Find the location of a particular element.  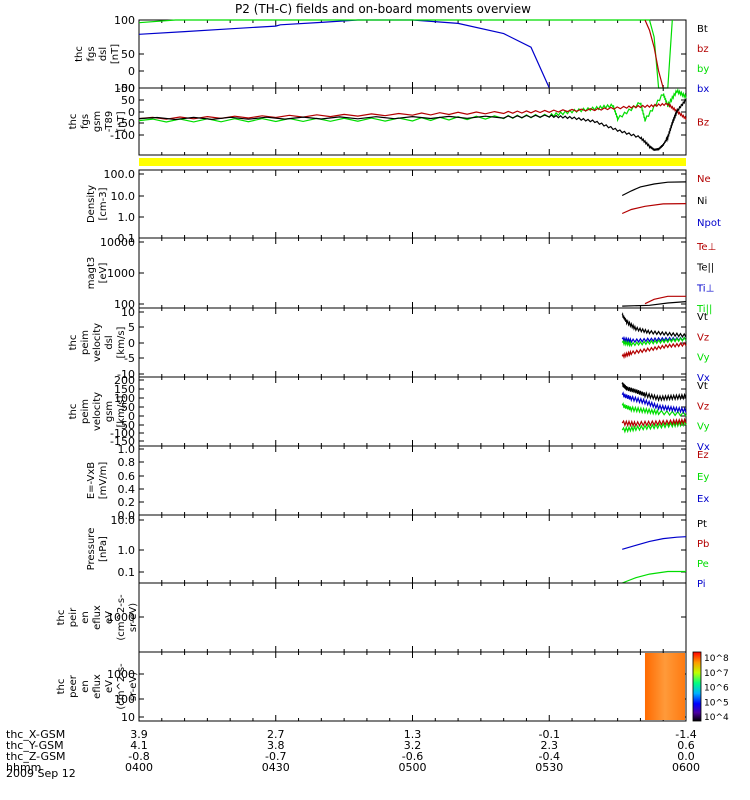

colorbar-tick-label: 10^8 is located at coordinates (716, 659).